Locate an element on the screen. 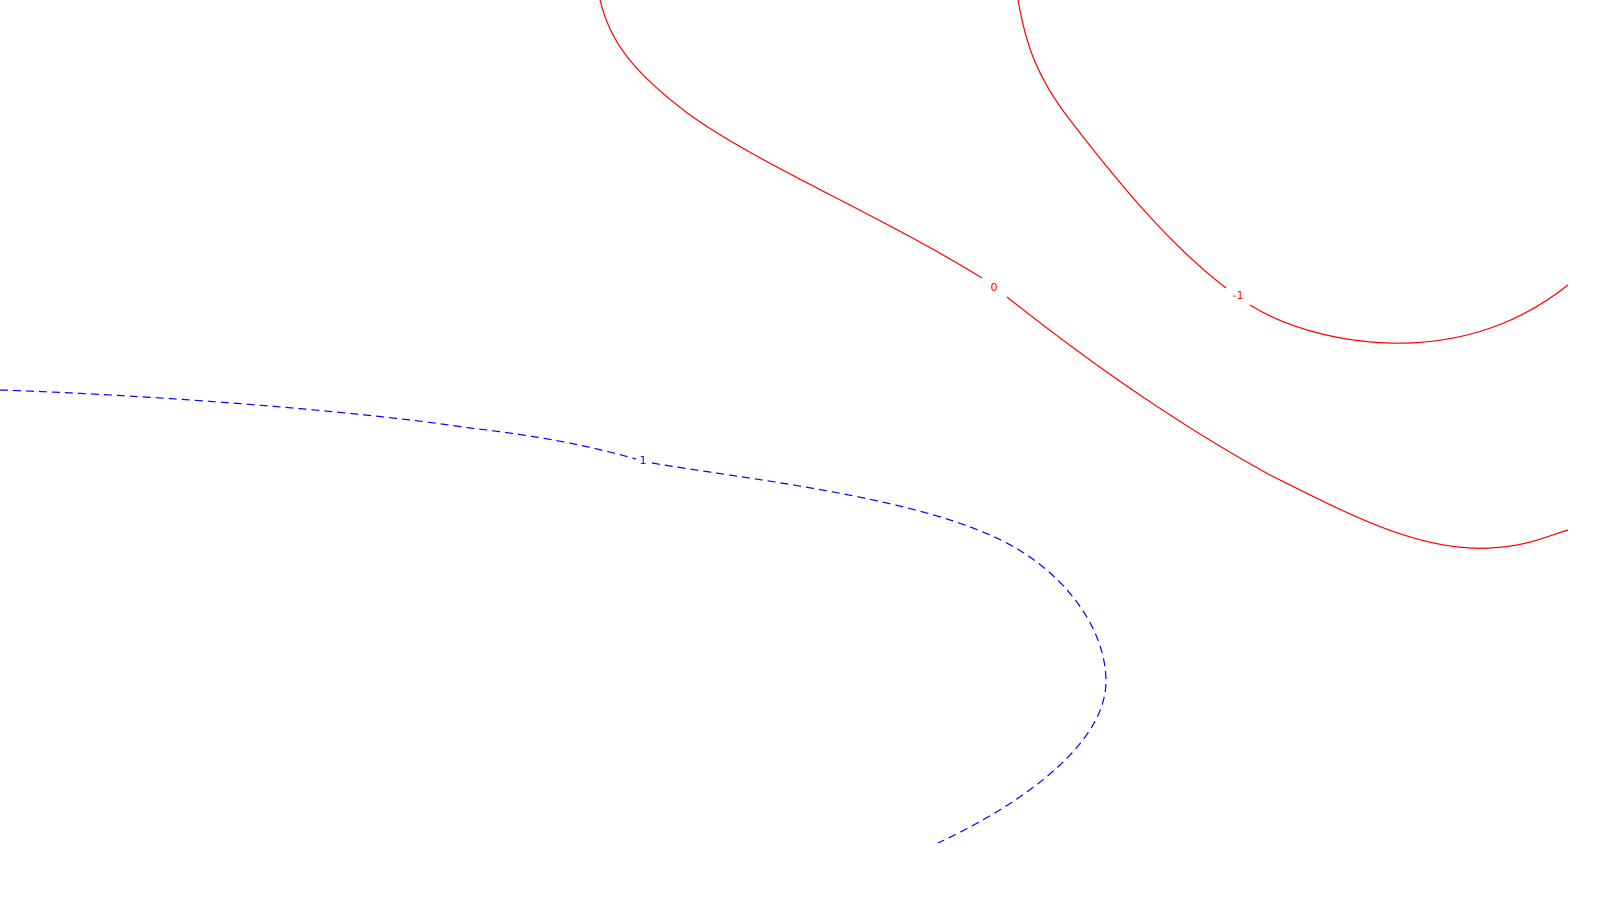 Image resolution: width=1600 pixels, height=900 pixels. contour-label-level-1: 1 is located at coordinates (643, 460).